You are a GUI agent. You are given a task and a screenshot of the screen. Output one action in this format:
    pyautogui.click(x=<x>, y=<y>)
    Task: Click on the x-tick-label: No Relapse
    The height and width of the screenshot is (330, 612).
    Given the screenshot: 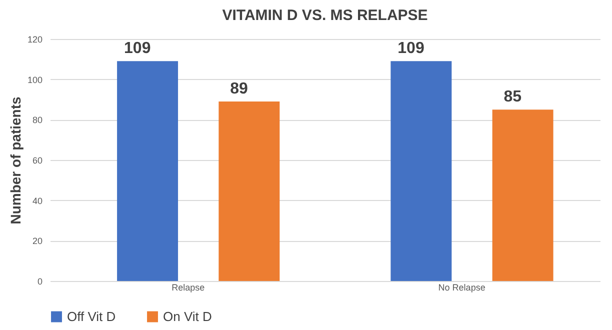 What is the action you would take?
    pyautogui.click(x=462, y=287)
    